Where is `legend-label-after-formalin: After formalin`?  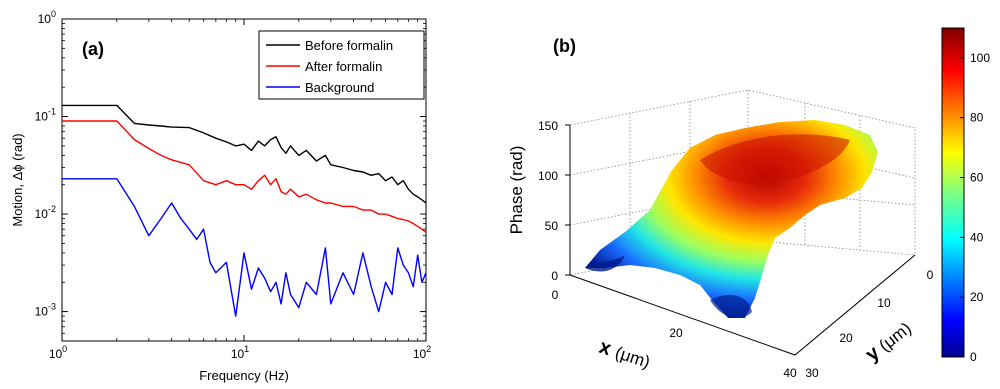
legend-label-after-formalin: After formalin is located at coordinates (343, 66).